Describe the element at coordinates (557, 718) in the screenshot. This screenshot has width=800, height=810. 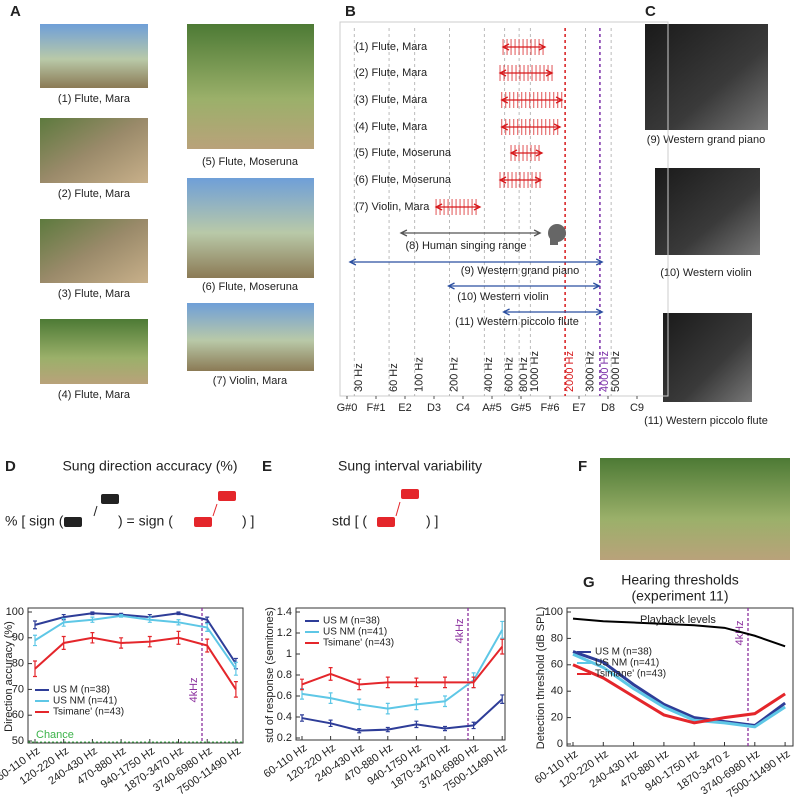
I see `y-tick-label: 20` at that location.